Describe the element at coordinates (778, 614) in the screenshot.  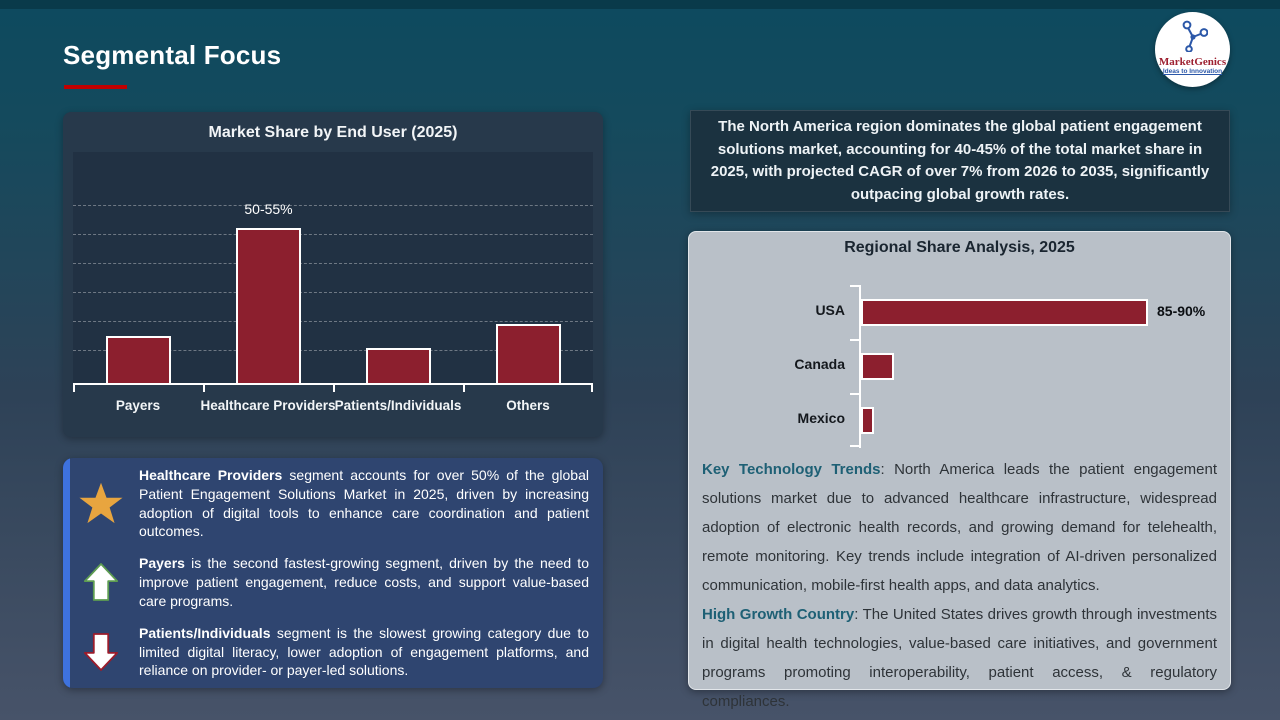
I see `trend-lead: High Growth Country` at that location.